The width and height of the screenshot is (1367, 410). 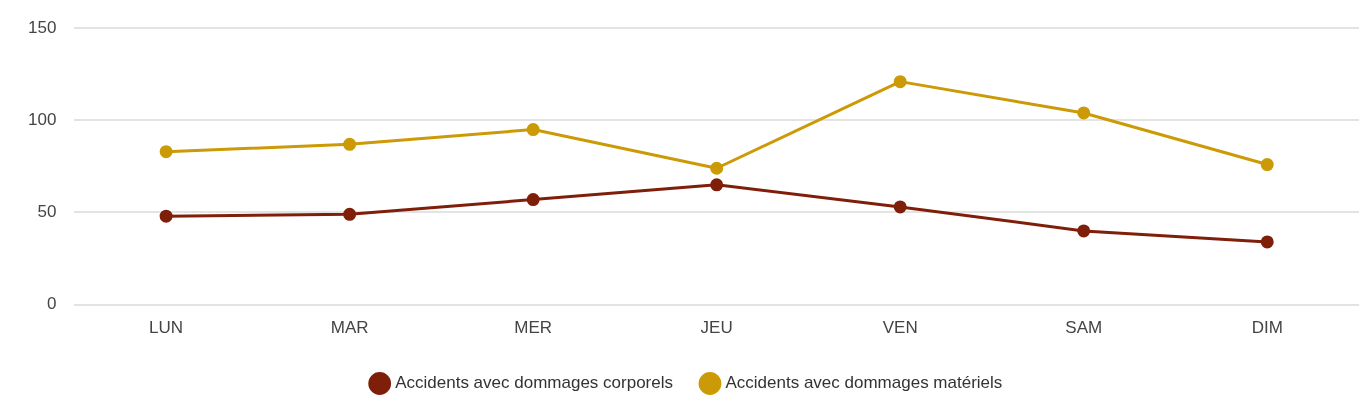 What do you see at coordinates (534, 383) in the screenshot?
I see `legend-label: Accidents avec dommages corporels` at bounding box center [534, 383].